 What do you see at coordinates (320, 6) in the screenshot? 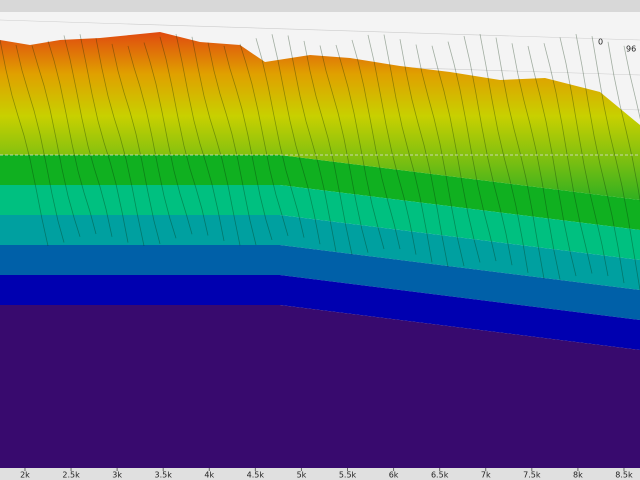
I see `top-bar` at bounding box center [320, 6].